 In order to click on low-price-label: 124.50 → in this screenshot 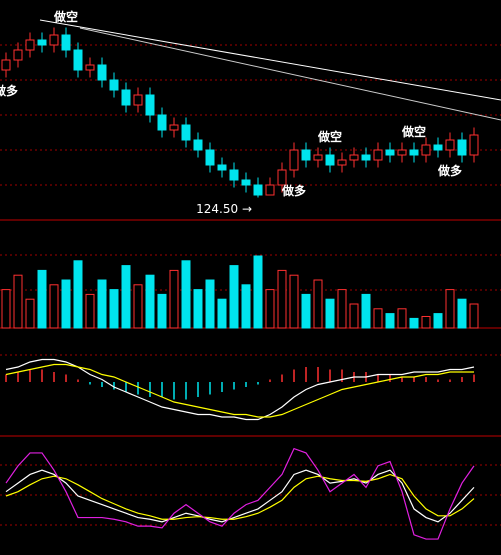, I will do `click(224, 209)`.